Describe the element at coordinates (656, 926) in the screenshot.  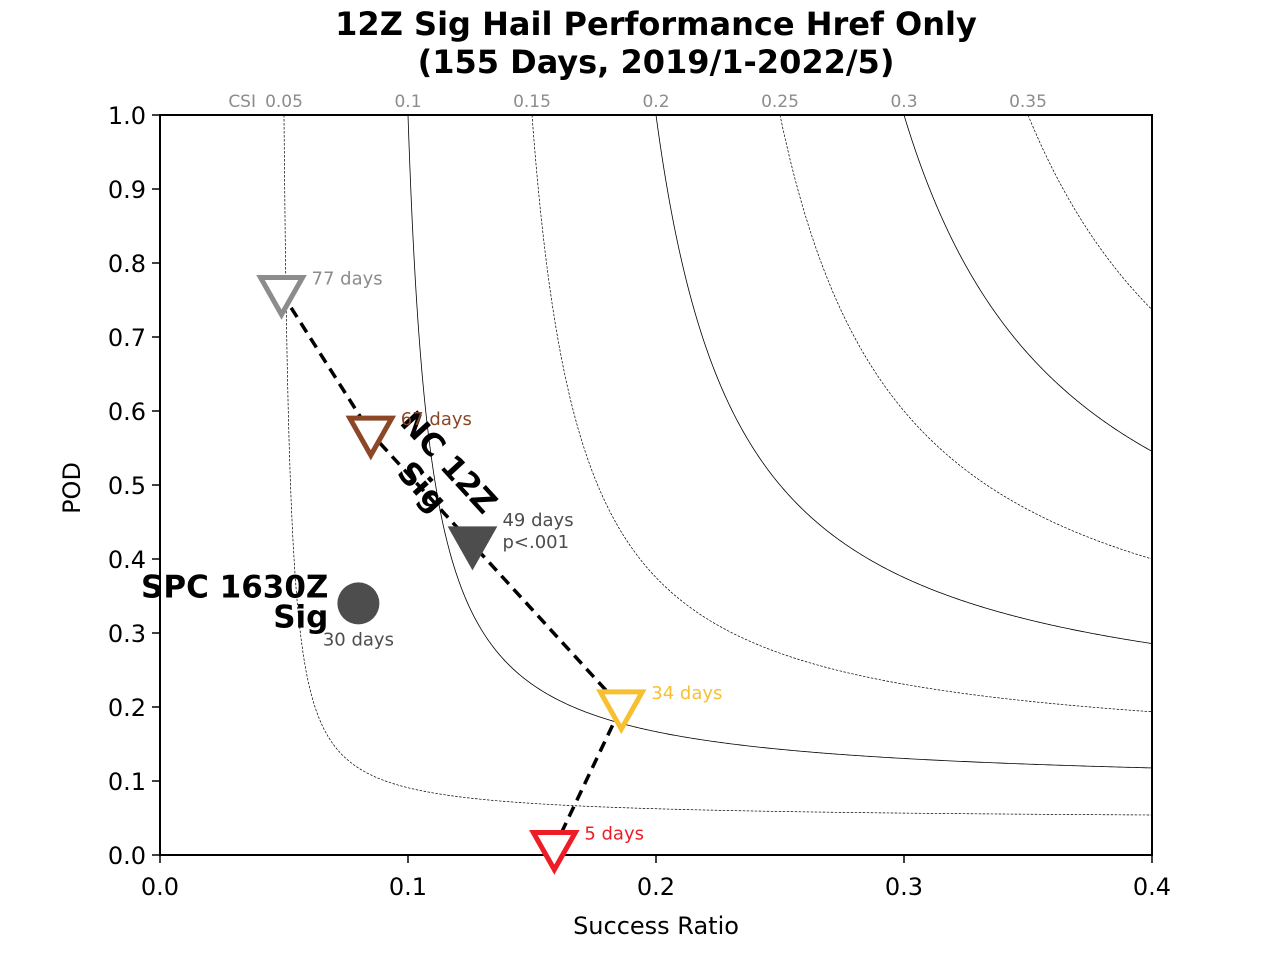
I see `x-axis-label: Success Ratio` at that location.